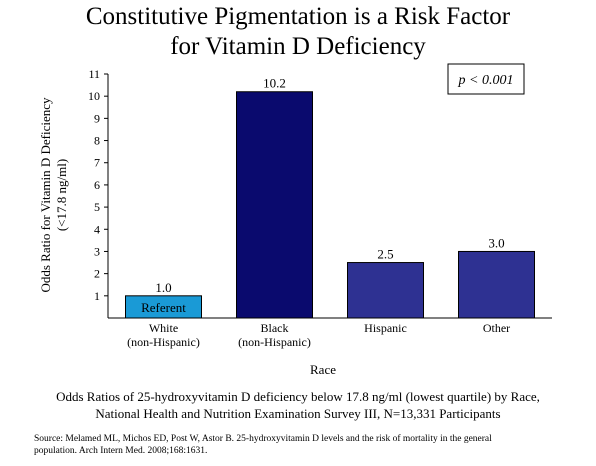 This screenshot has height=466, width=596. Describe the element at coordinates (45, 195) in the screenshot. I see `y-axis-label-line-1: Odds Ratio for Vitamin D Deficiency` at that location.